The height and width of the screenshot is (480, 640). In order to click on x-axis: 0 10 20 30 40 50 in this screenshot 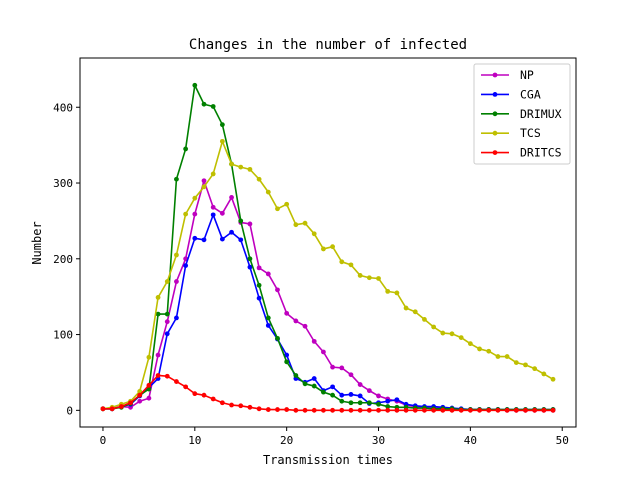, I will do `click(334, 437)`.